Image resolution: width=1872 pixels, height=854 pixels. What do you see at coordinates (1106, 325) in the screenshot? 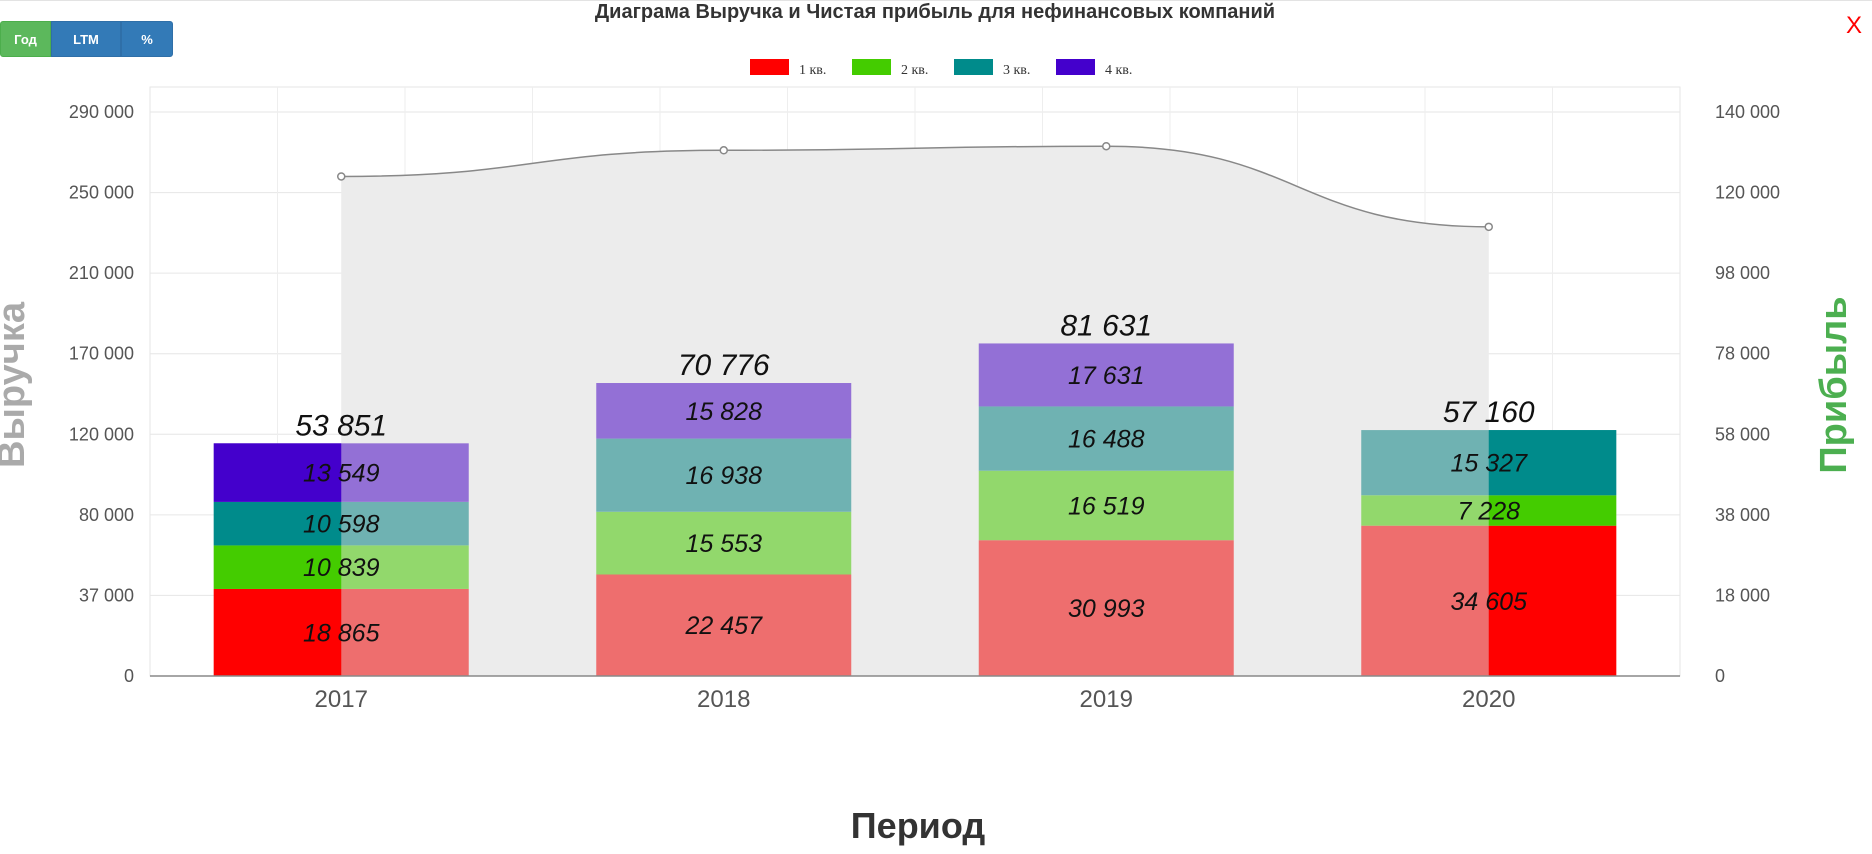
I see `total-label: 81 631` at bounding box center [1106, 325].